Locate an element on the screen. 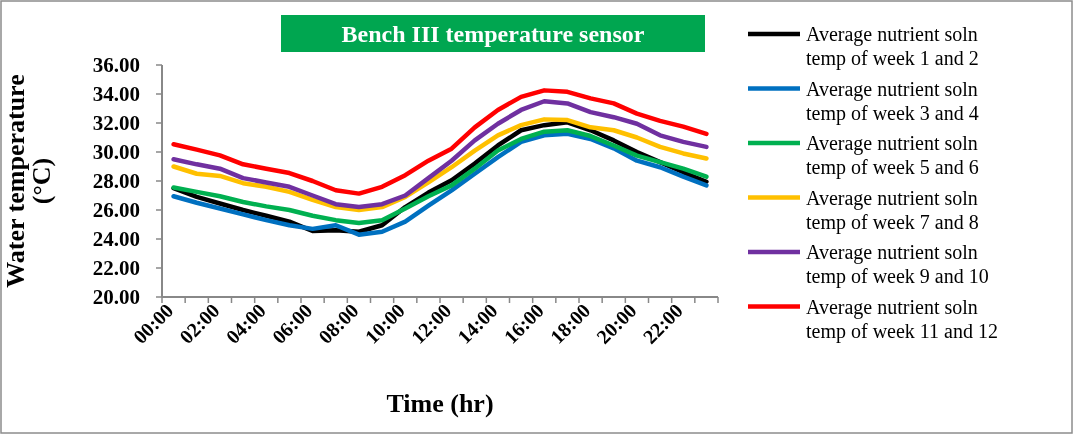 The image size is (1073, 434). legend-label: Average nutrient soln temp of week 1 and 2 is located at coordinates (892, 46).